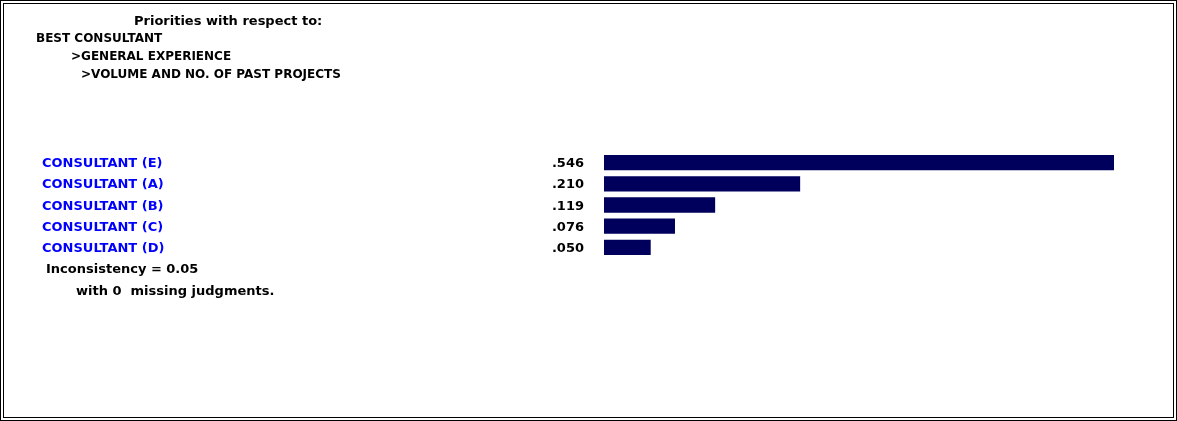 The image size is (1177, 421). What do you see at coordinates (567, 226) in the screenshot?
I see `data-label: .076` at bounding box center [567, 226].